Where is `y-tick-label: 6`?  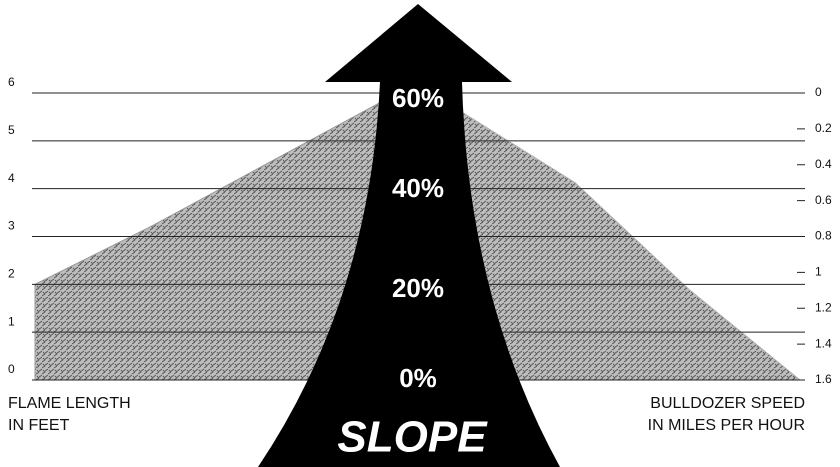 y-tick-label: 6 is located at coordinates (11, 82).